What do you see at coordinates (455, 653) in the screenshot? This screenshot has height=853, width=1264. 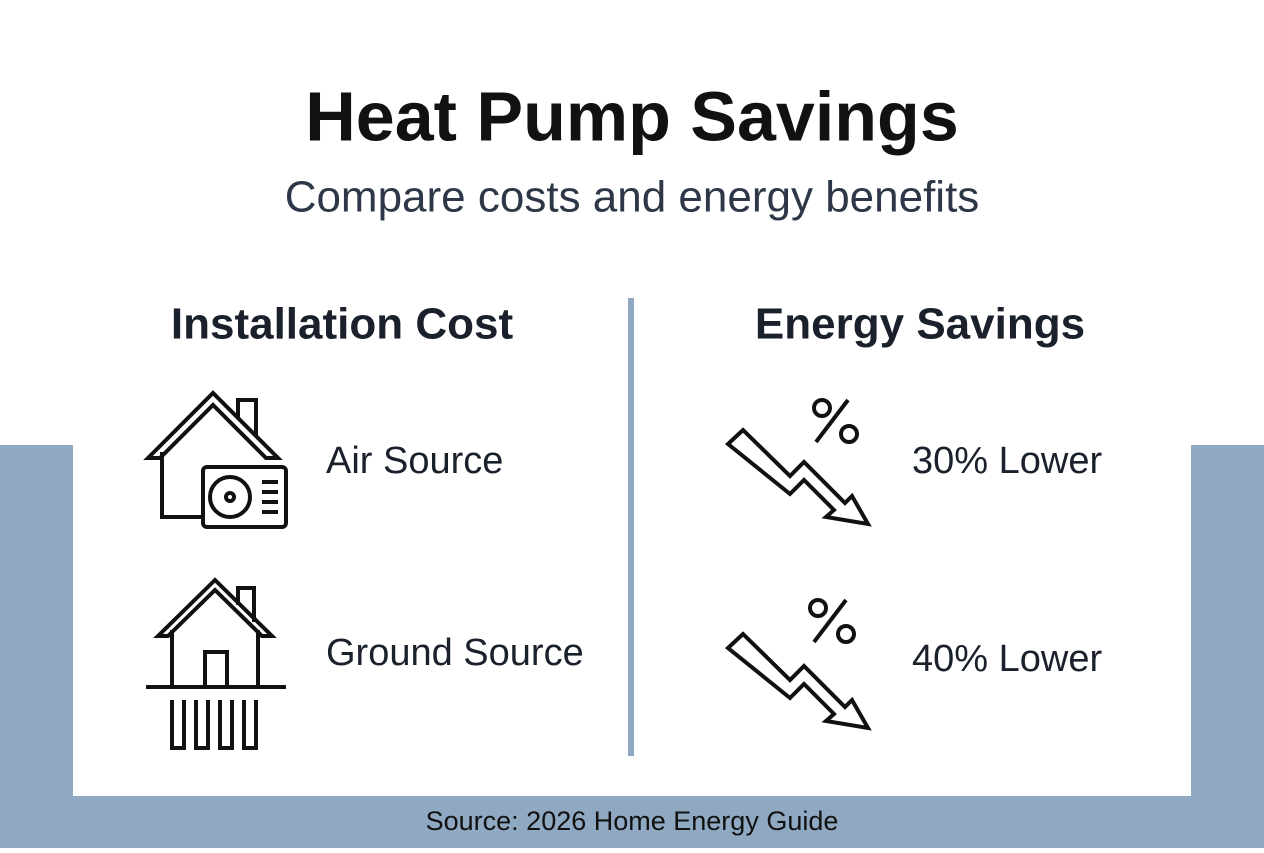 I see `item-label: Ground Source` at bounding box center [455, 653].